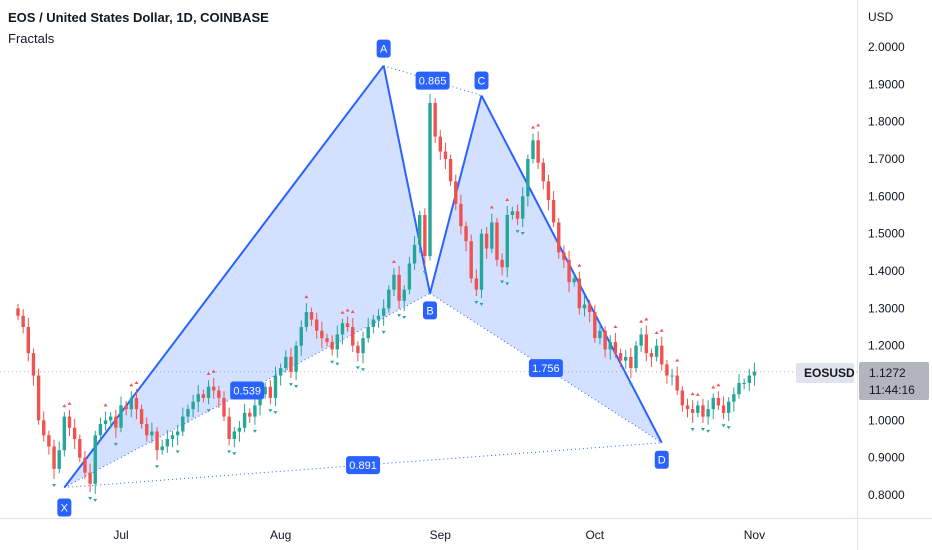 Image resolution: width=932 pixels, height=550 pixels. Describe the element at coordinates (138, 17) in the screenshot. I see `chart-title: EOS / United States Dollar, 1D, COINBASE` at that location.